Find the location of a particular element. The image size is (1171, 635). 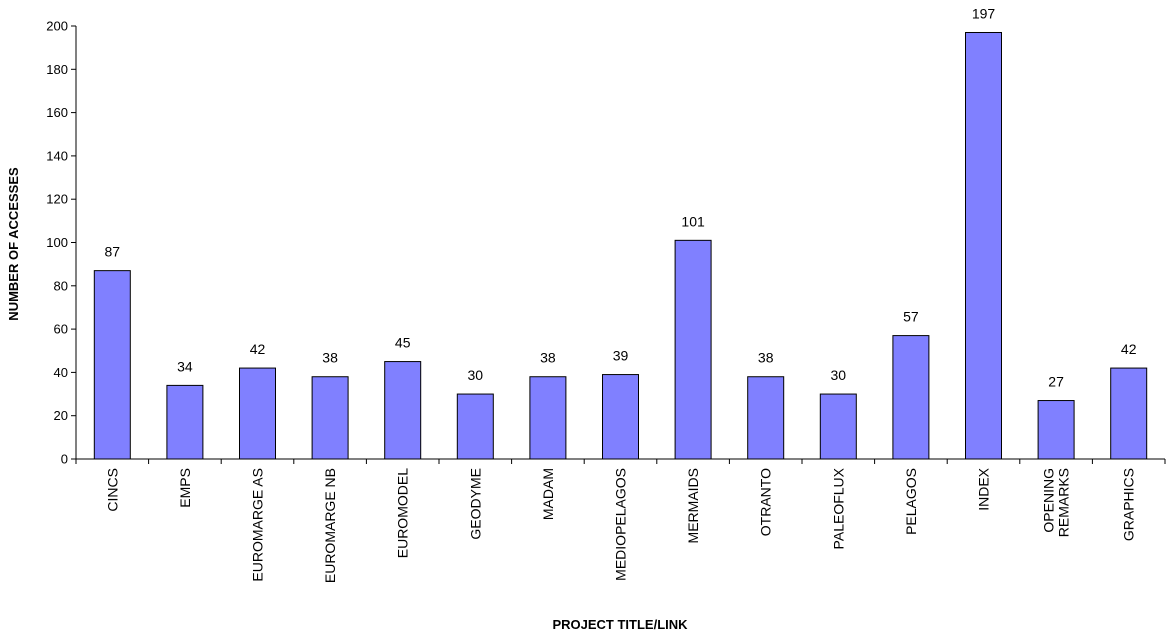

data-label: 87 is located at coordinates (113, 252).